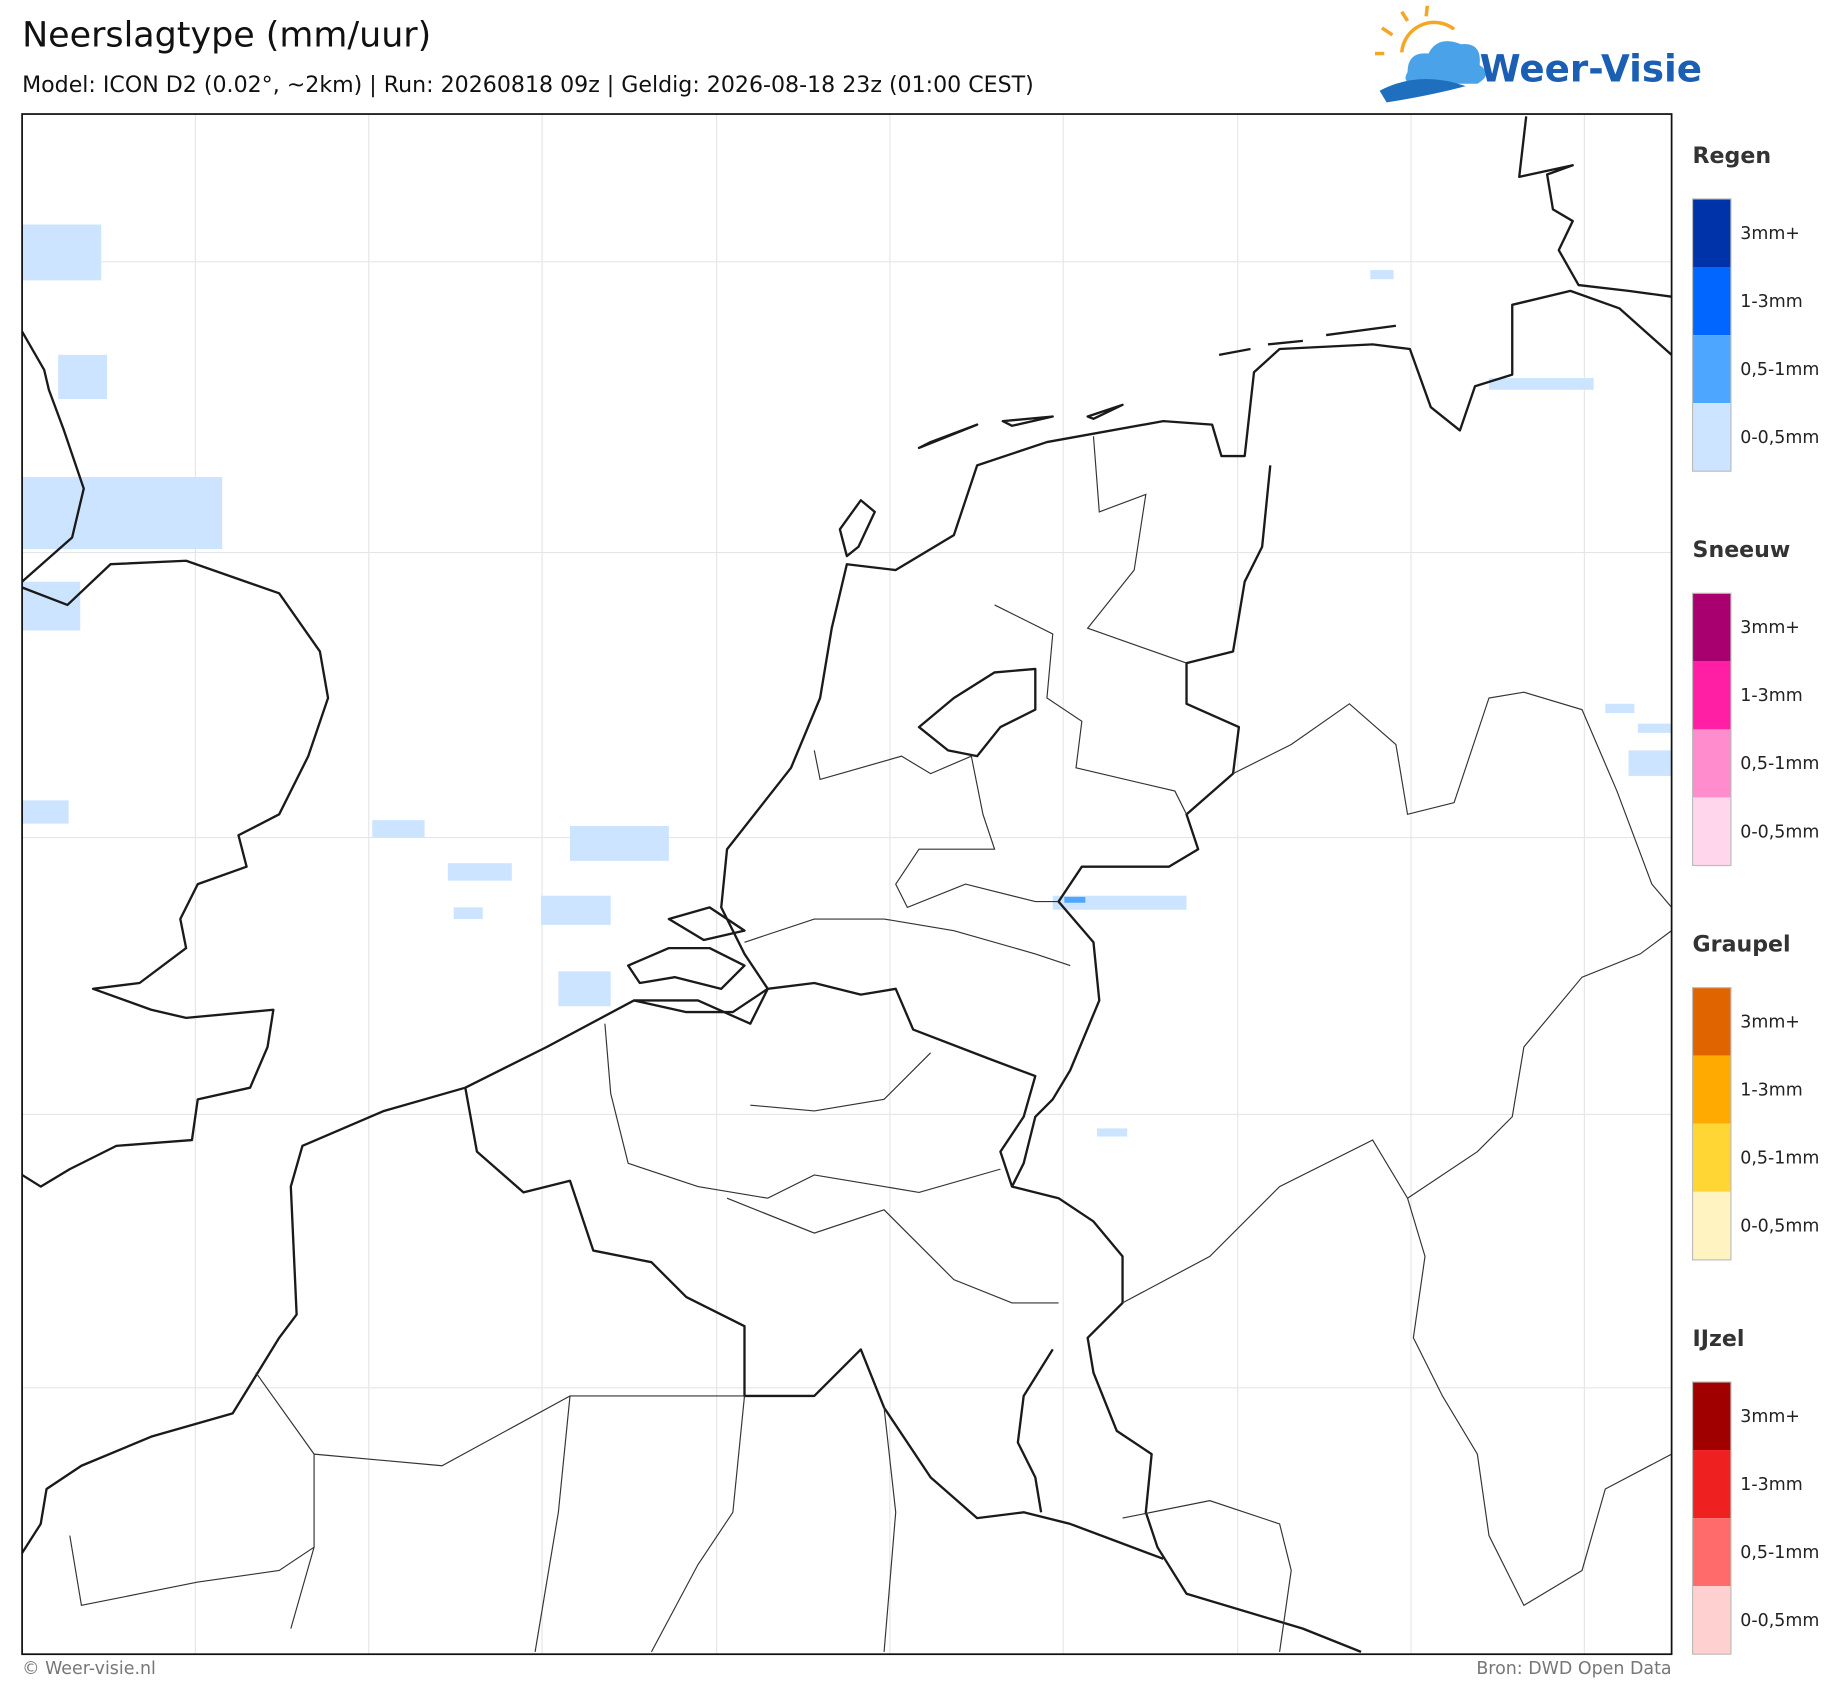 This screenshot has height=1681, width=1824. I want to click on title: Neerslagtype (mm/uur), so click(226, 36).